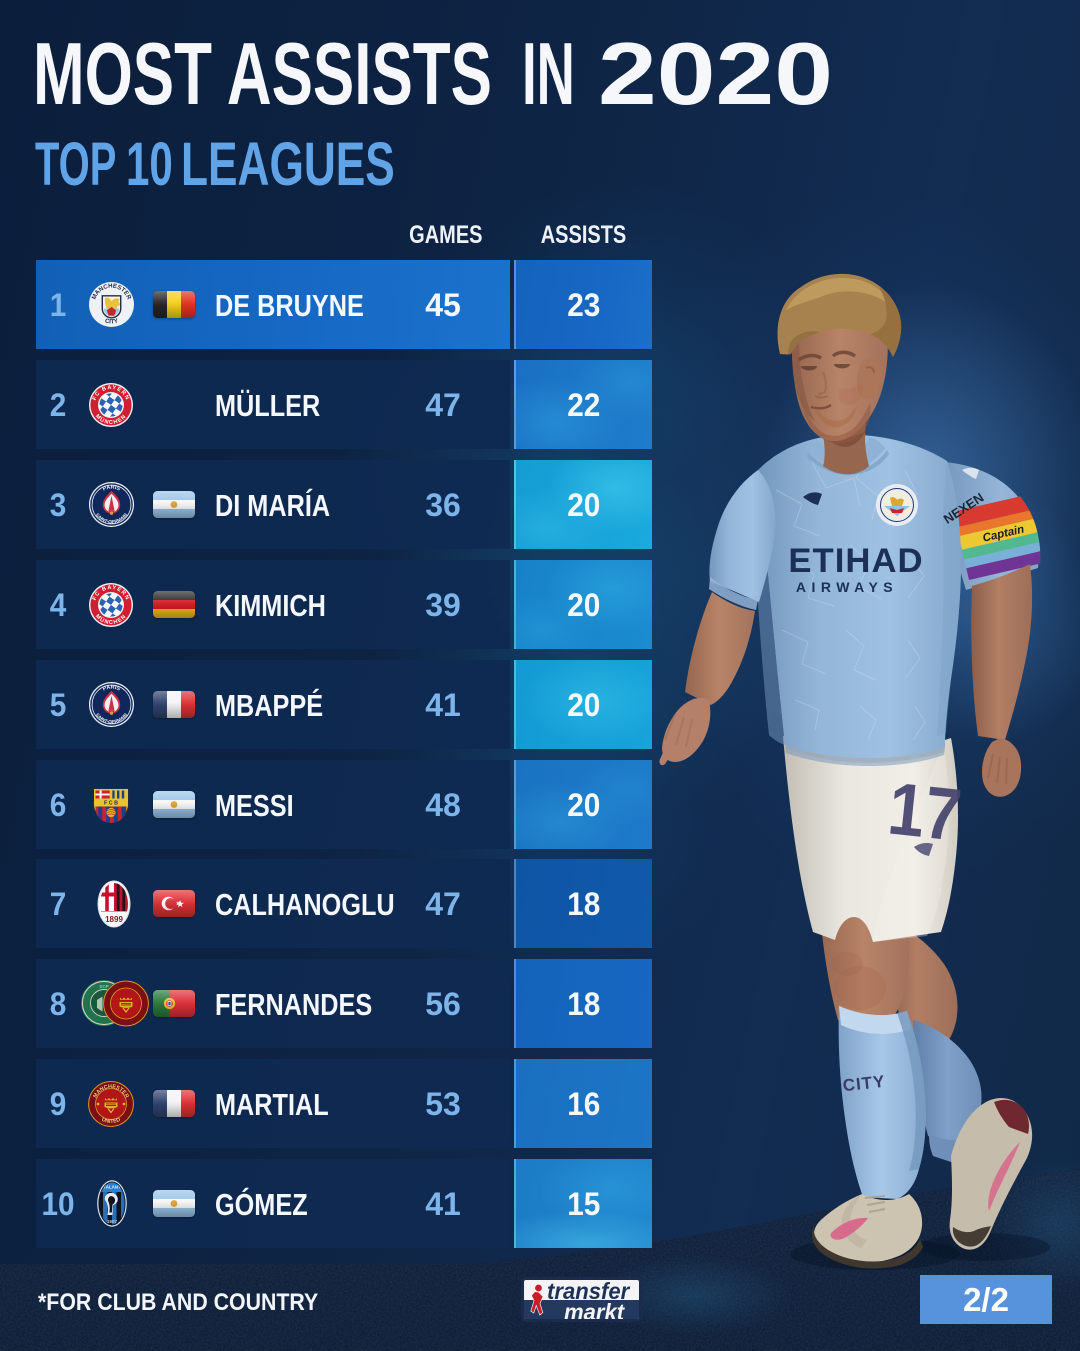 Image resolution: width=1080 pixels, height=1351 pixels. Describe the element at coordinates (847, 587) in the screenshot. I see `svg-text: AIRWAYS` at that location.